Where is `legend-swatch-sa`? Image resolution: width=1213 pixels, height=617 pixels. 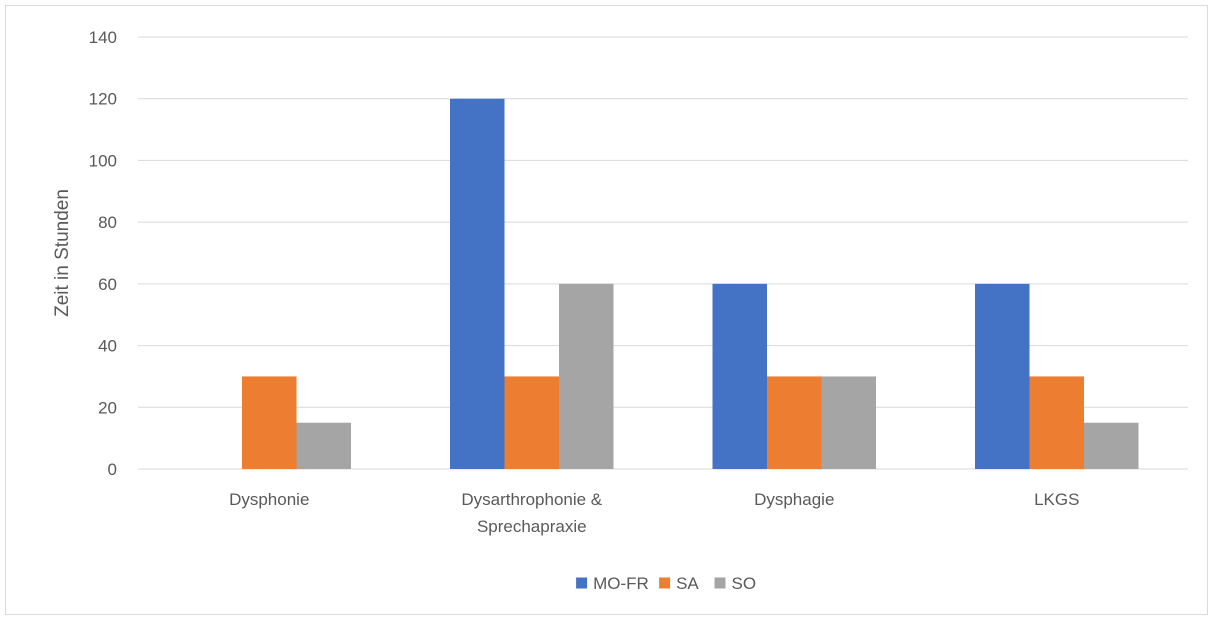
legend-swatch-sa is located at coordinates (665, 583).